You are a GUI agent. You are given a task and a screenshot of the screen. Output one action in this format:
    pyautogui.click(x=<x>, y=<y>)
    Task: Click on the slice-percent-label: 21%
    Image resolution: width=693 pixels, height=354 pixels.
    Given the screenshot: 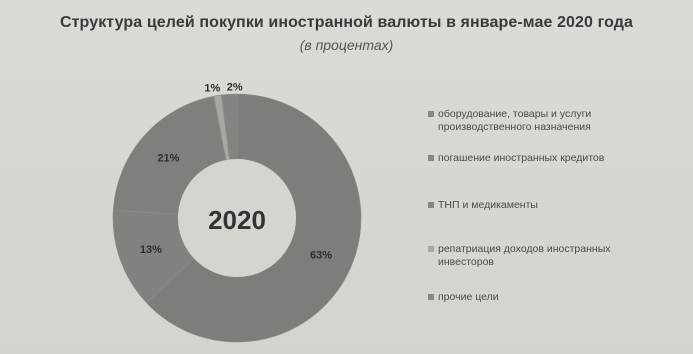 What is the action you would take?
    pyautogui.click(x=168, y=158)
    